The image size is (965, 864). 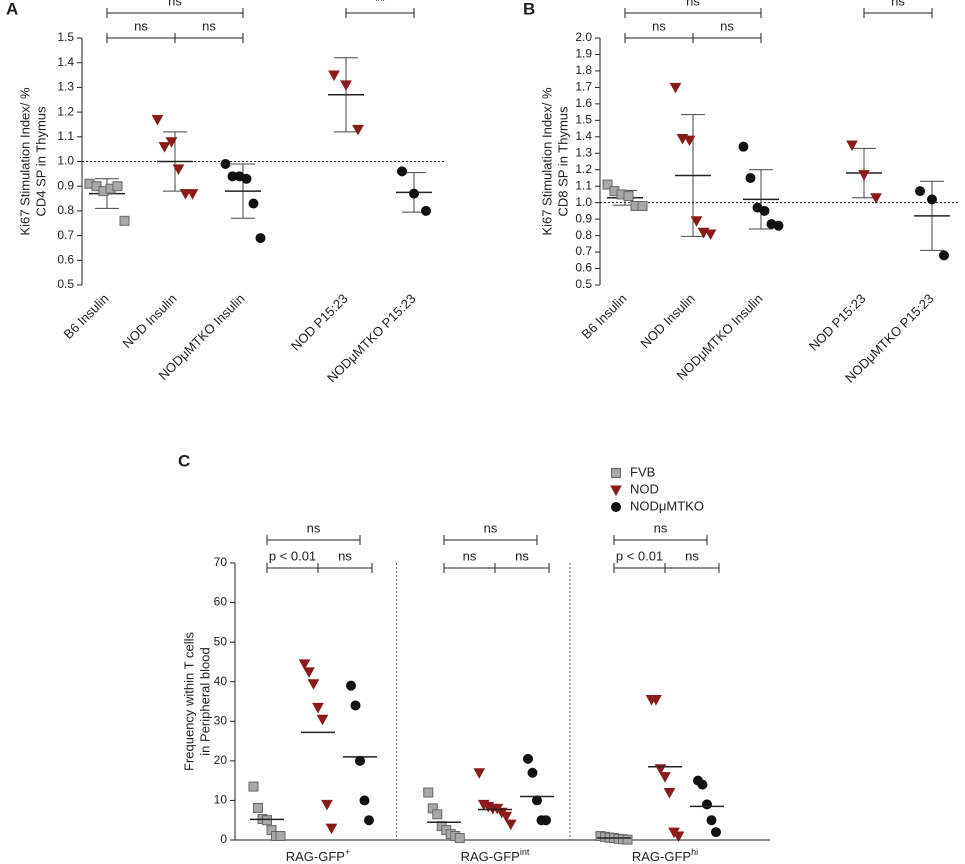 I want to click on y-tick-label: 1.3, so click(x=583, y=152).